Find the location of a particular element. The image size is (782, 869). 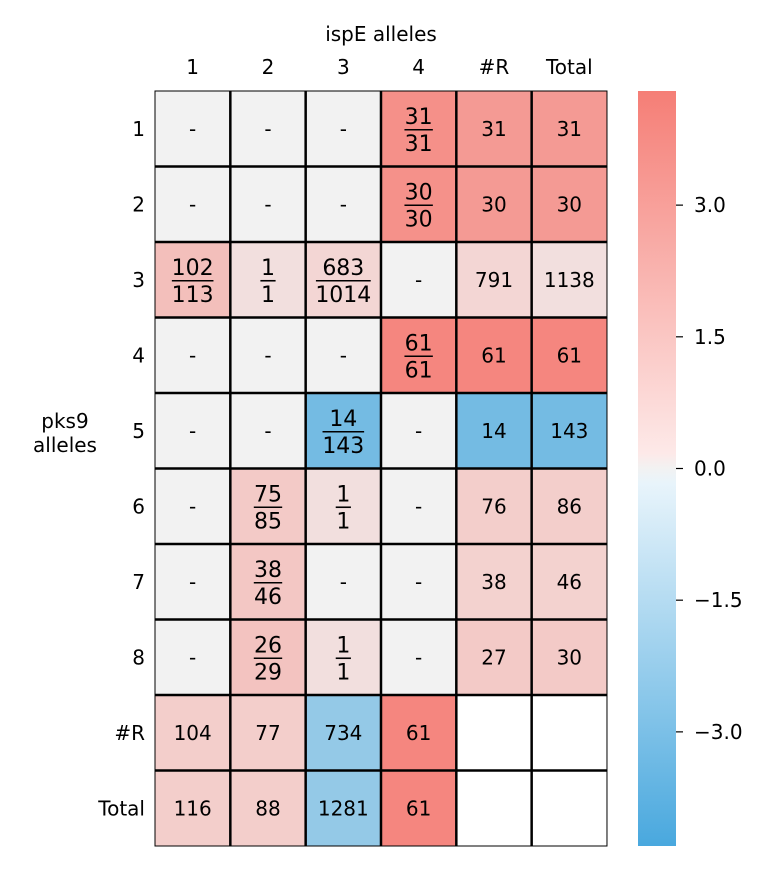

cell-label: 86 is located at coordinates (569, 506).